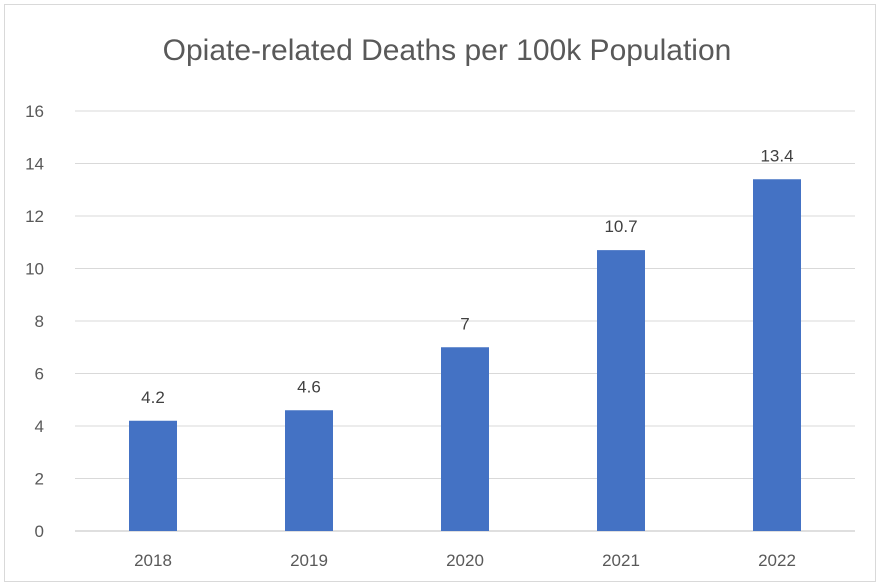  What do you see at coordinates (34, 216) in the screenshot?
I see `y-tick-label: 12` at bounding box center [34, 216].